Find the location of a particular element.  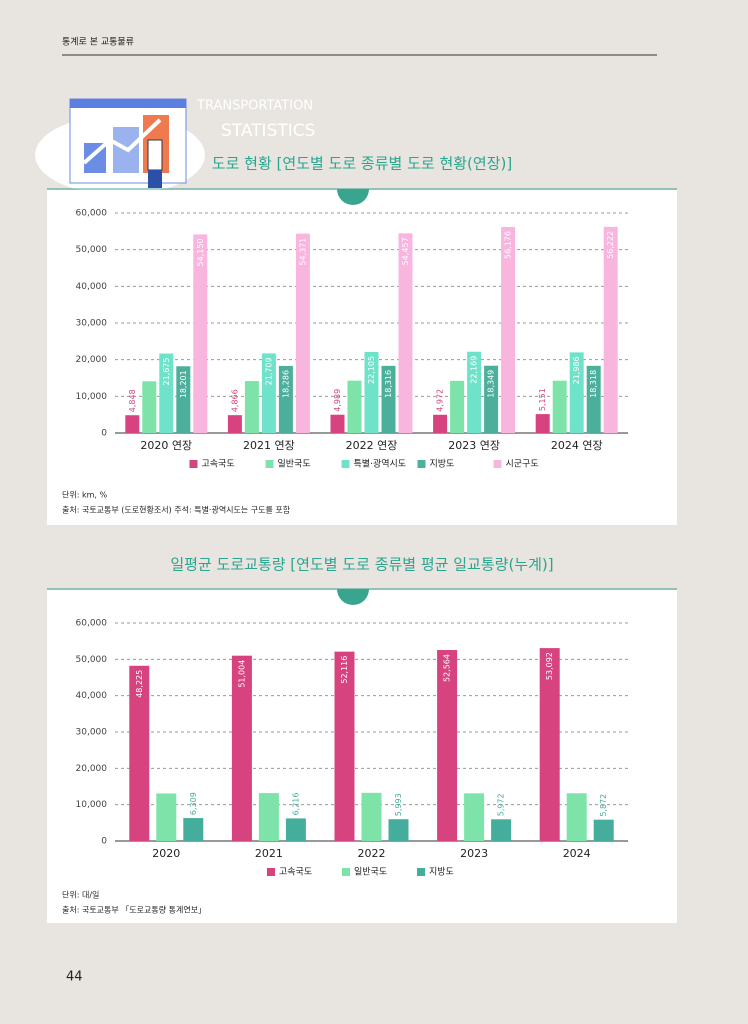

y-tick-label: 40,000 is located at coordinates (92, 696).